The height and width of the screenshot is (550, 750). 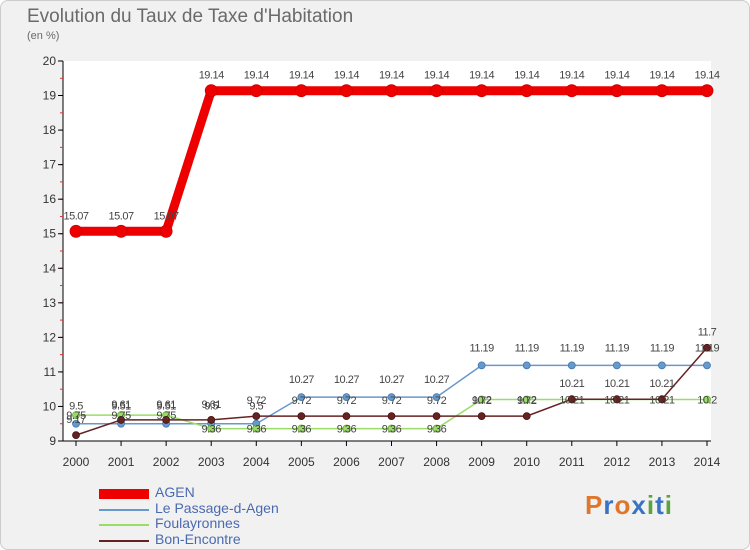 What do you see at coordinates (50, 130) in the screenshot?
I see `y-tick-label: 18` at bounding box center [50, 130].